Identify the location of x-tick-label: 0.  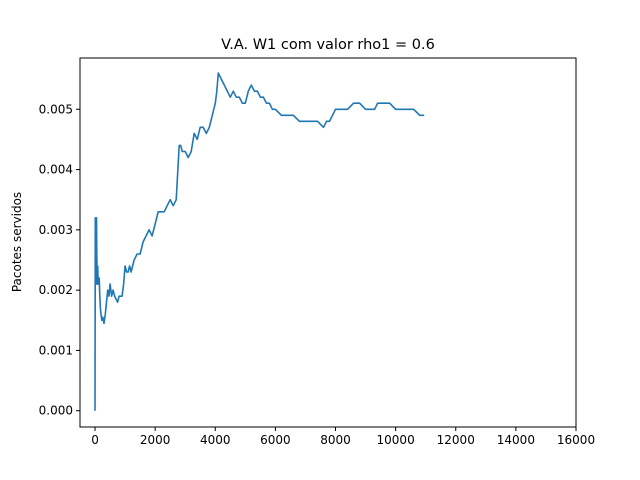
(95, 440).